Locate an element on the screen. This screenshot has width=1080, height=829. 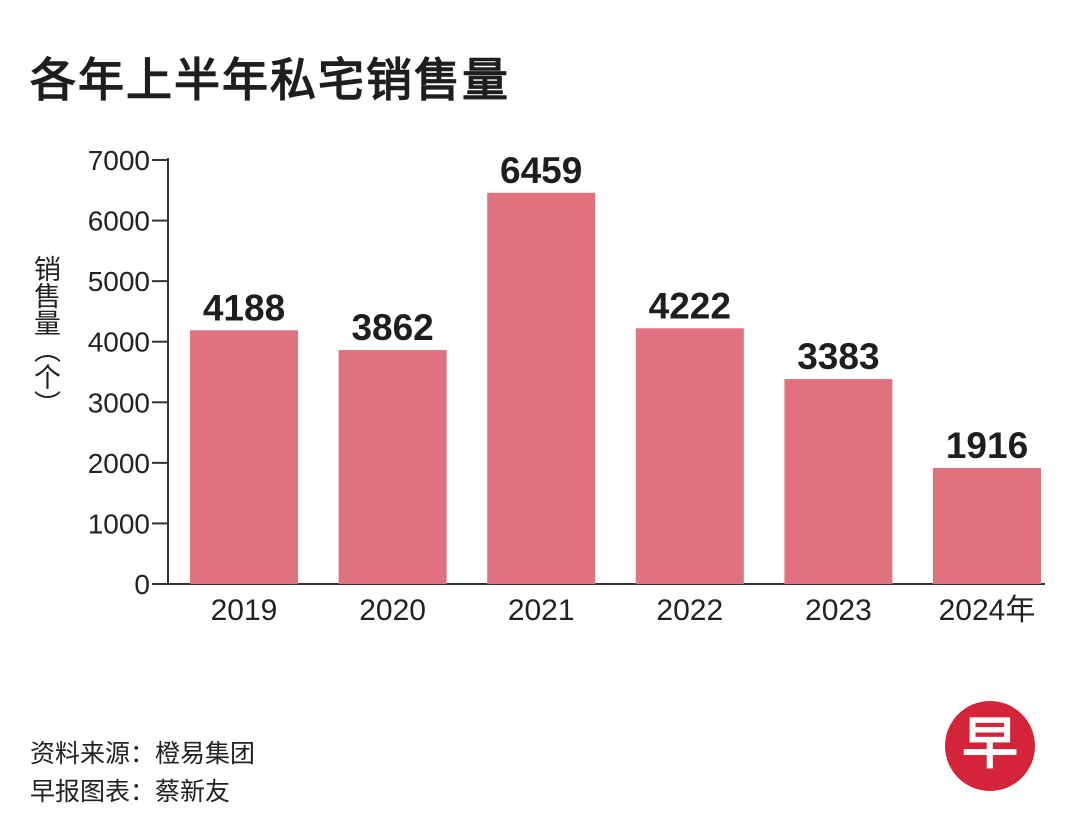
data-label-3: 4222 is located at coordinates (690, 305).